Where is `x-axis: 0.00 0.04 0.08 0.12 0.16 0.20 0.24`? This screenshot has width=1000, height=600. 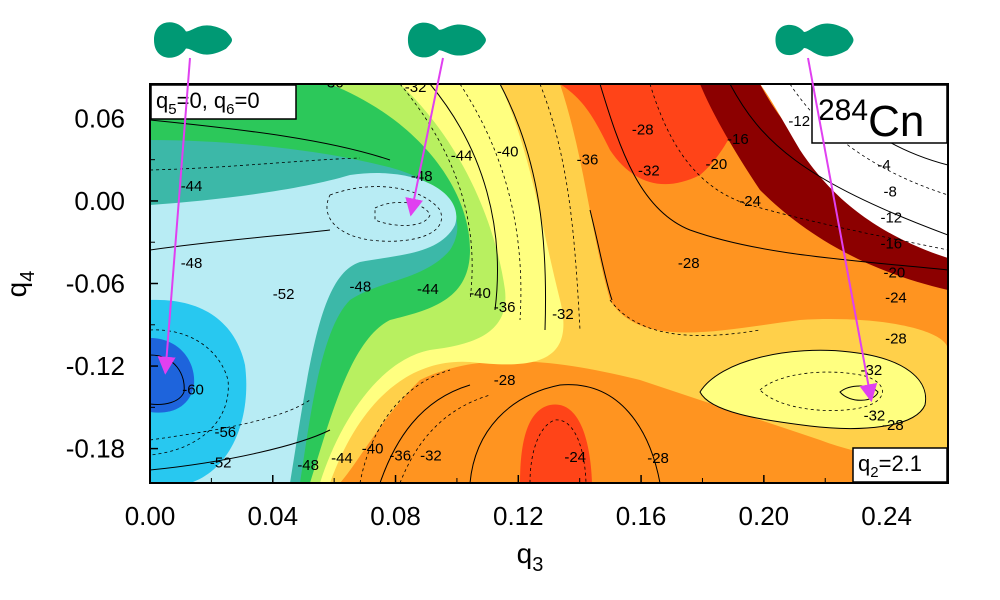
x-axis: 0.00 0.04 0.08 0.12 0.16 0.20 0.24 is located at coordinates (518, 503).